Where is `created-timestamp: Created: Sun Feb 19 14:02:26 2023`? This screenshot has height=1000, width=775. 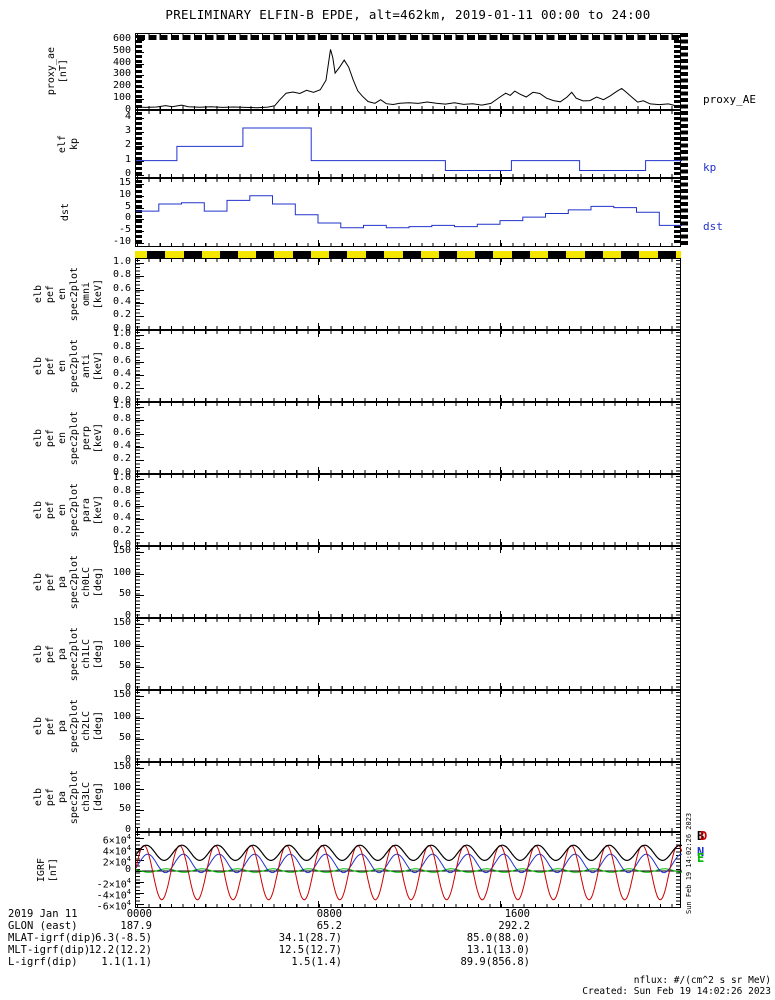 created-timestamp: Created: Sun Feb 19 14:02:26 2023 is located at coordinates (676, 991).